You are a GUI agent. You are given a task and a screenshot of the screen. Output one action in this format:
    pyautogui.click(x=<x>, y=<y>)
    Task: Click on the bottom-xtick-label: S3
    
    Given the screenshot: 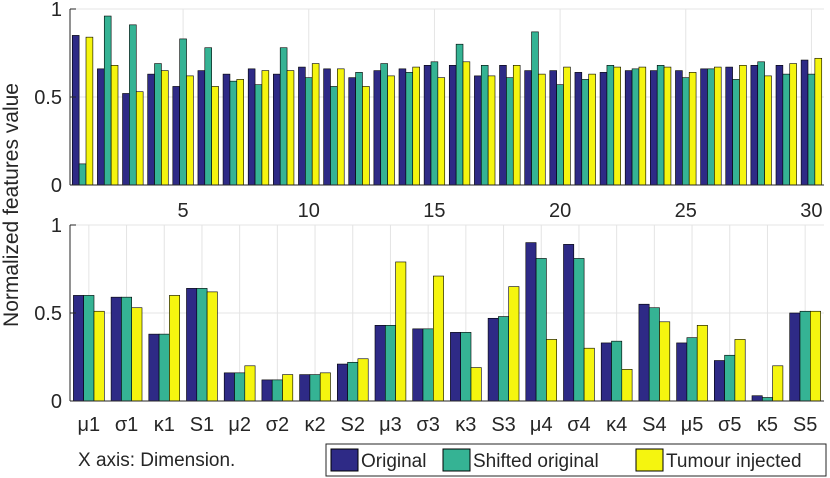 What is the action you would take?
    pyautogui.click(x=503, y=425)
    